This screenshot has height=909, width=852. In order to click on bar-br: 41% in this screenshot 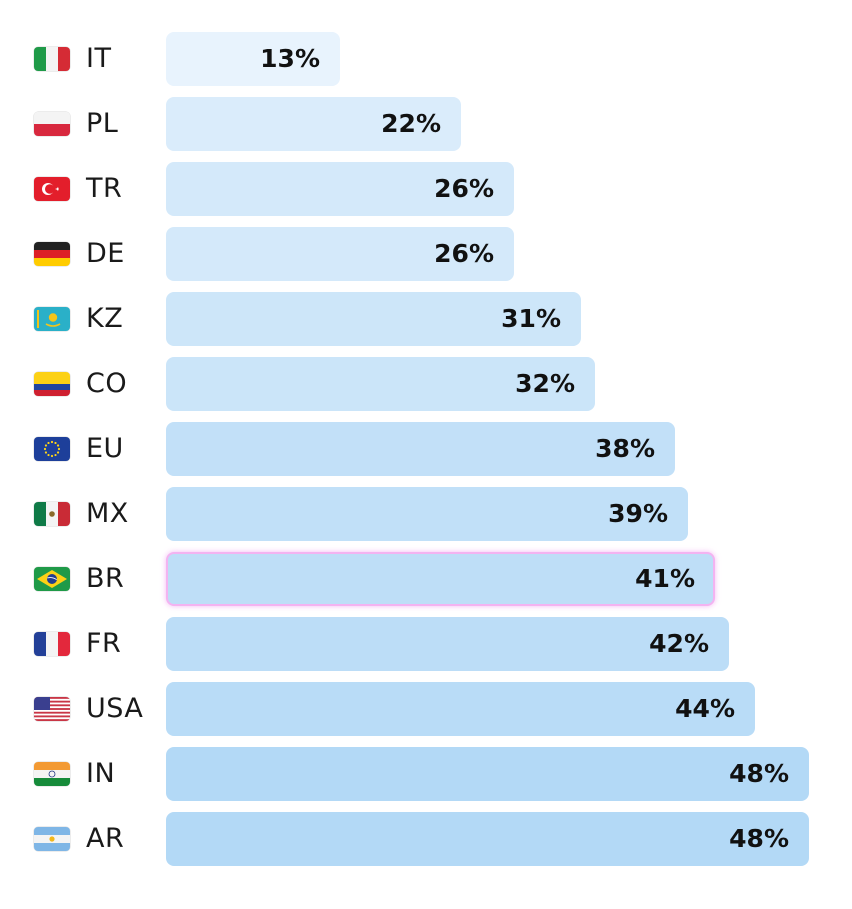, I will do `click(440, 579)`.